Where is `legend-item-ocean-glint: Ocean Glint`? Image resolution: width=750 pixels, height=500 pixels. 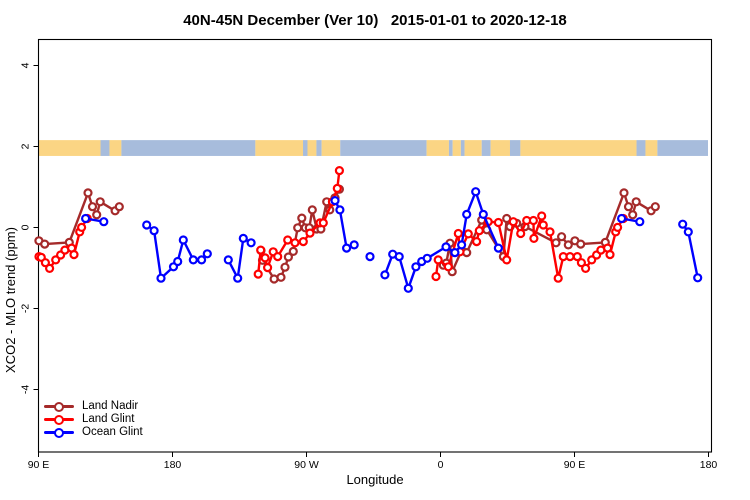
legend-item-ocean-glint: Ocean Glint is located at coordinates (93, 432).